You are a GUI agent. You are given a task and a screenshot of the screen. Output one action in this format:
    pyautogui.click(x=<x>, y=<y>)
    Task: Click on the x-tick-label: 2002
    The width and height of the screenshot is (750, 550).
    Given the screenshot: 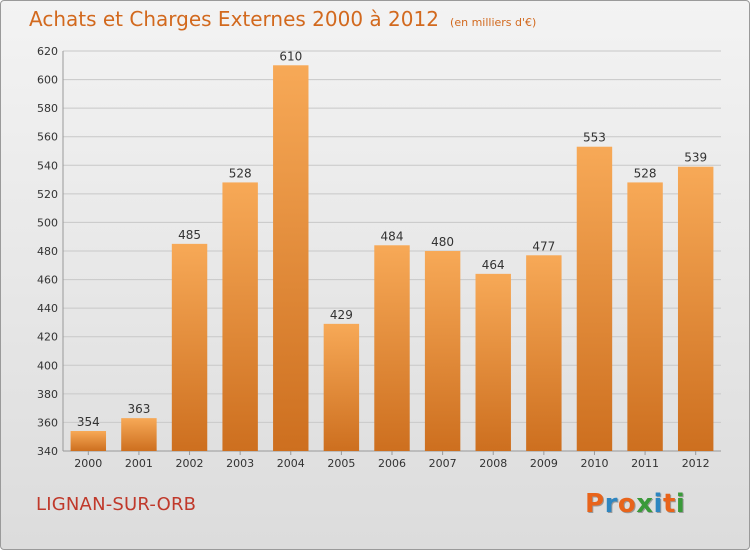 What is the action you would take?
    pyautogui.click(x=190, y=463)
    